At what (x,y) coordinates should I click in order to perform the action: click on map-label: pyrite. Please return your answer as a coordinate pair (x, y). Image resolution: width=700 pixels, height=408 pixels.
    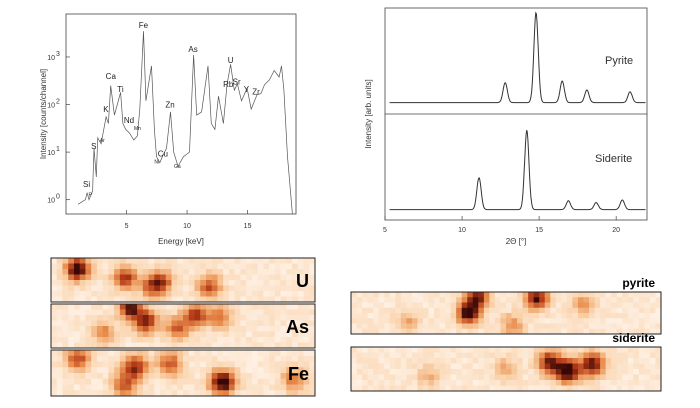
    Looking at the image, I should click on (638, 283).